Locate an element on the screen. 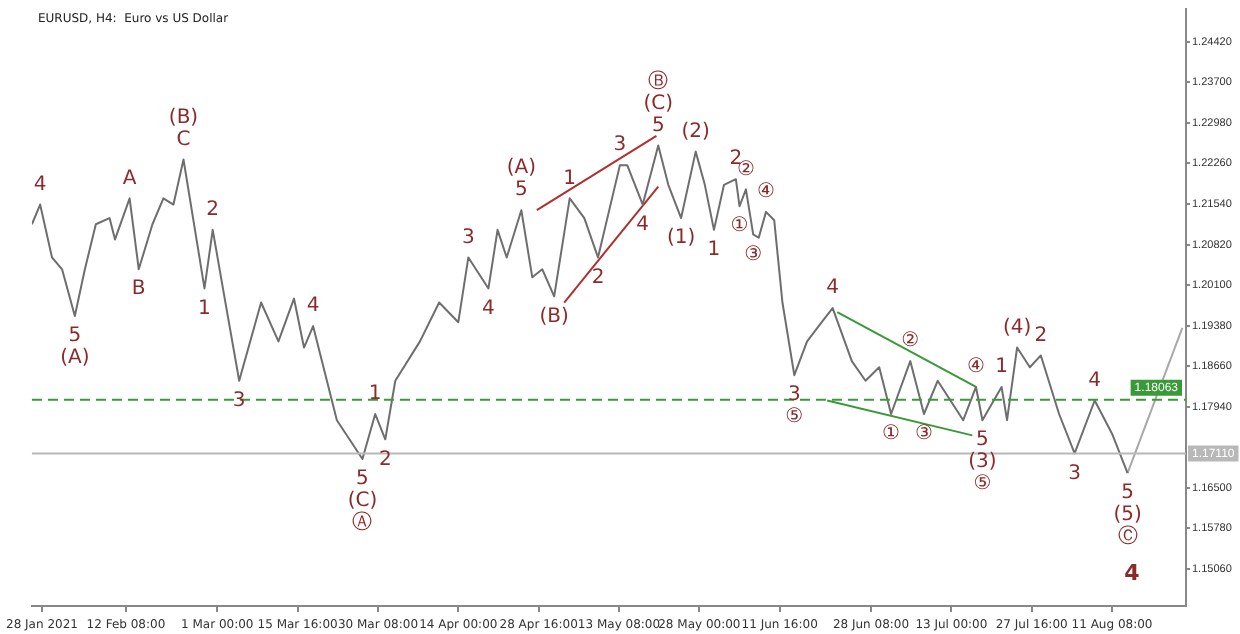 The width and height of the screenshot is (1240, 634). annotation: C is located at coordinates (183, 139).